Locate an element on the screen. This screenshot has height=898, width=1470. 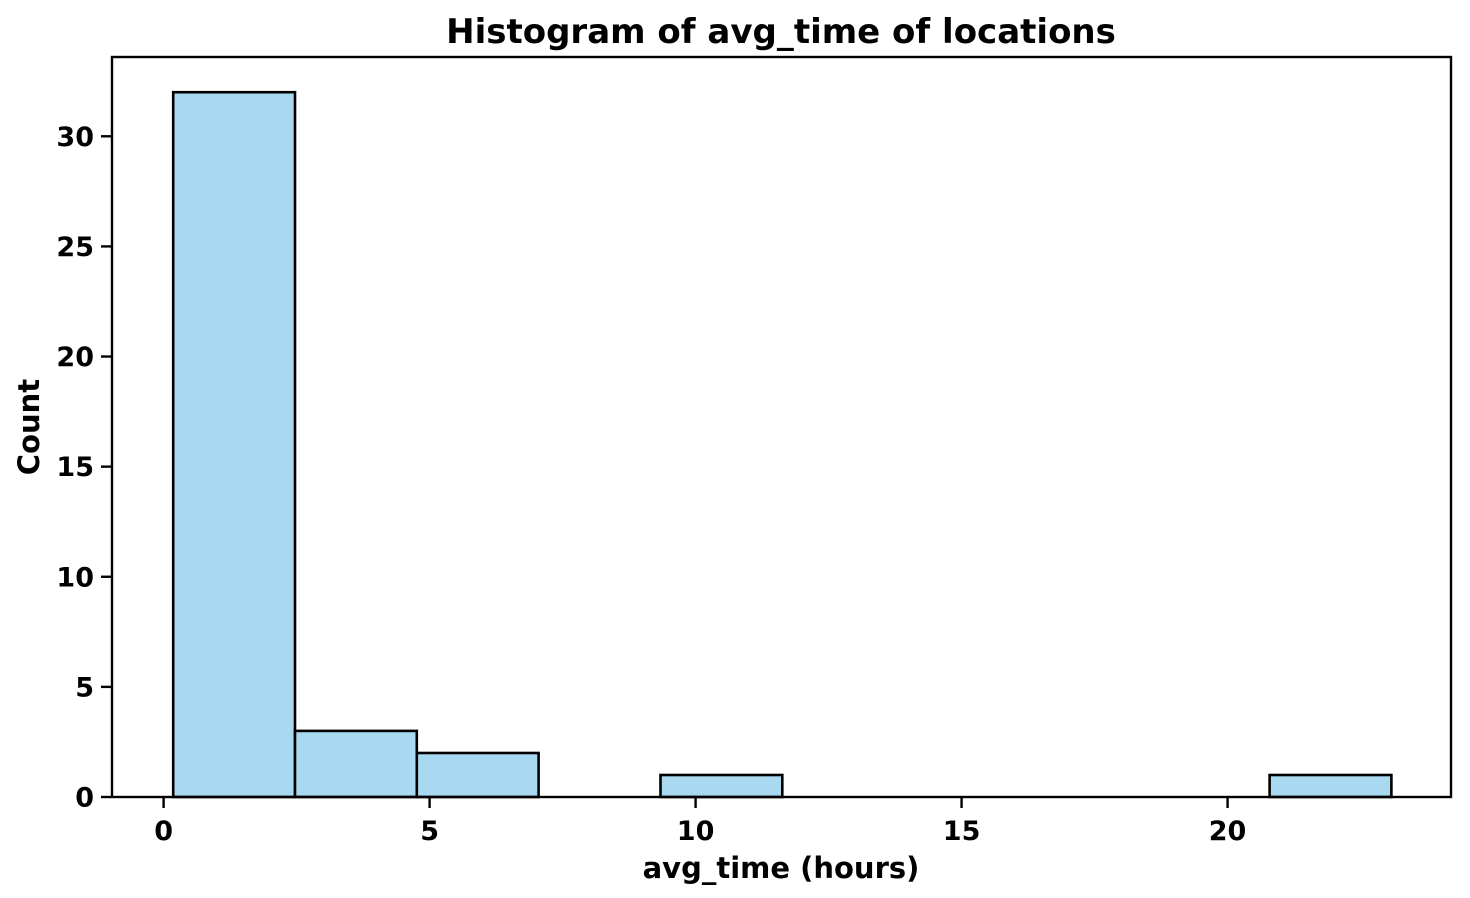
y-tick-label: 15 is located at coordinates (75, 467).